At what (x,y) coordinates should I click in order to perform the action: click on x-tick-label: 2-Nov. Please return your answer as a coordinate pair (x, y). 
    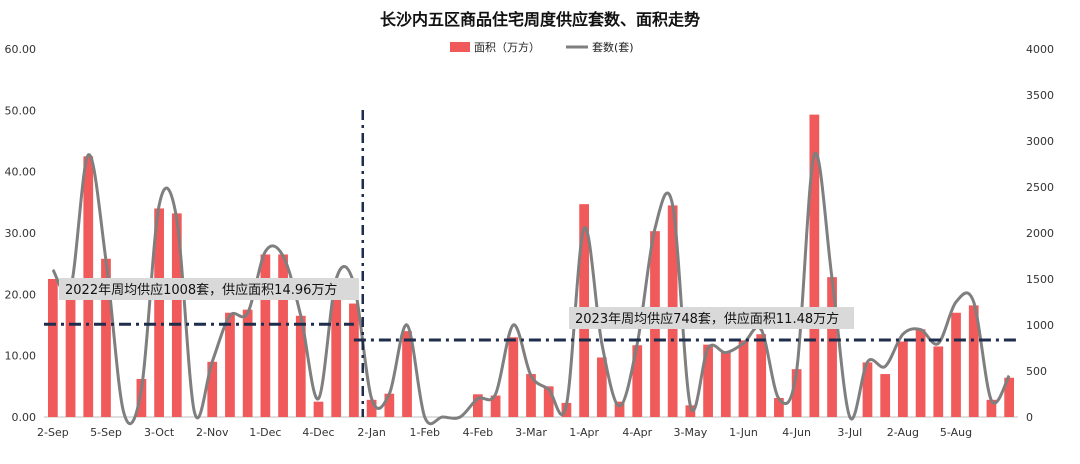
    Looking at the image, I should click on (212, 432).